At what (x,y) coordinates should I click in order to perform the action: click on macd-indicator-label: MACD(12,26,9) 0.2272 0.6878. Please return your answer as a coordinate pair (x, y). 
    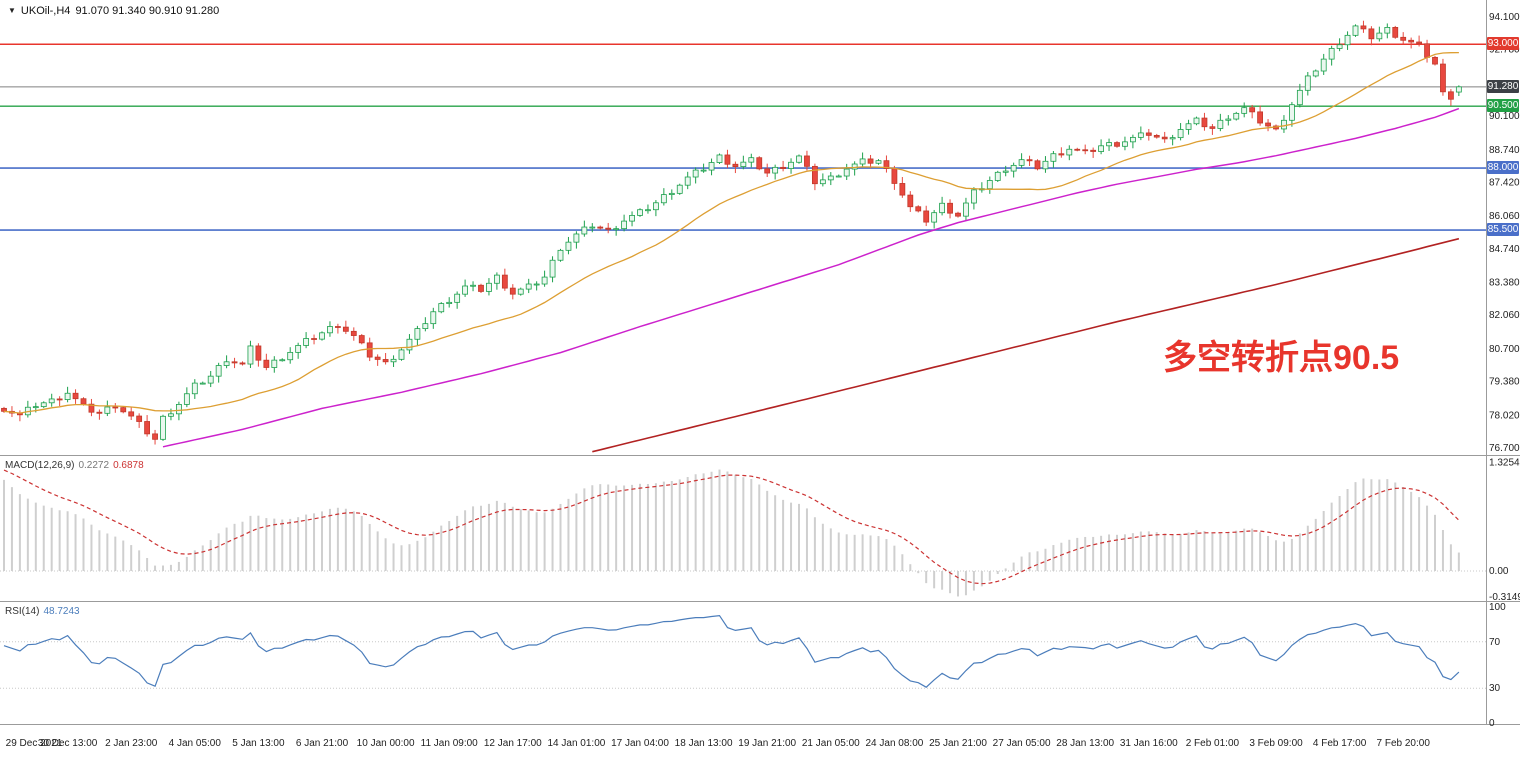
    Looking at the image, I should click on (74, 465).